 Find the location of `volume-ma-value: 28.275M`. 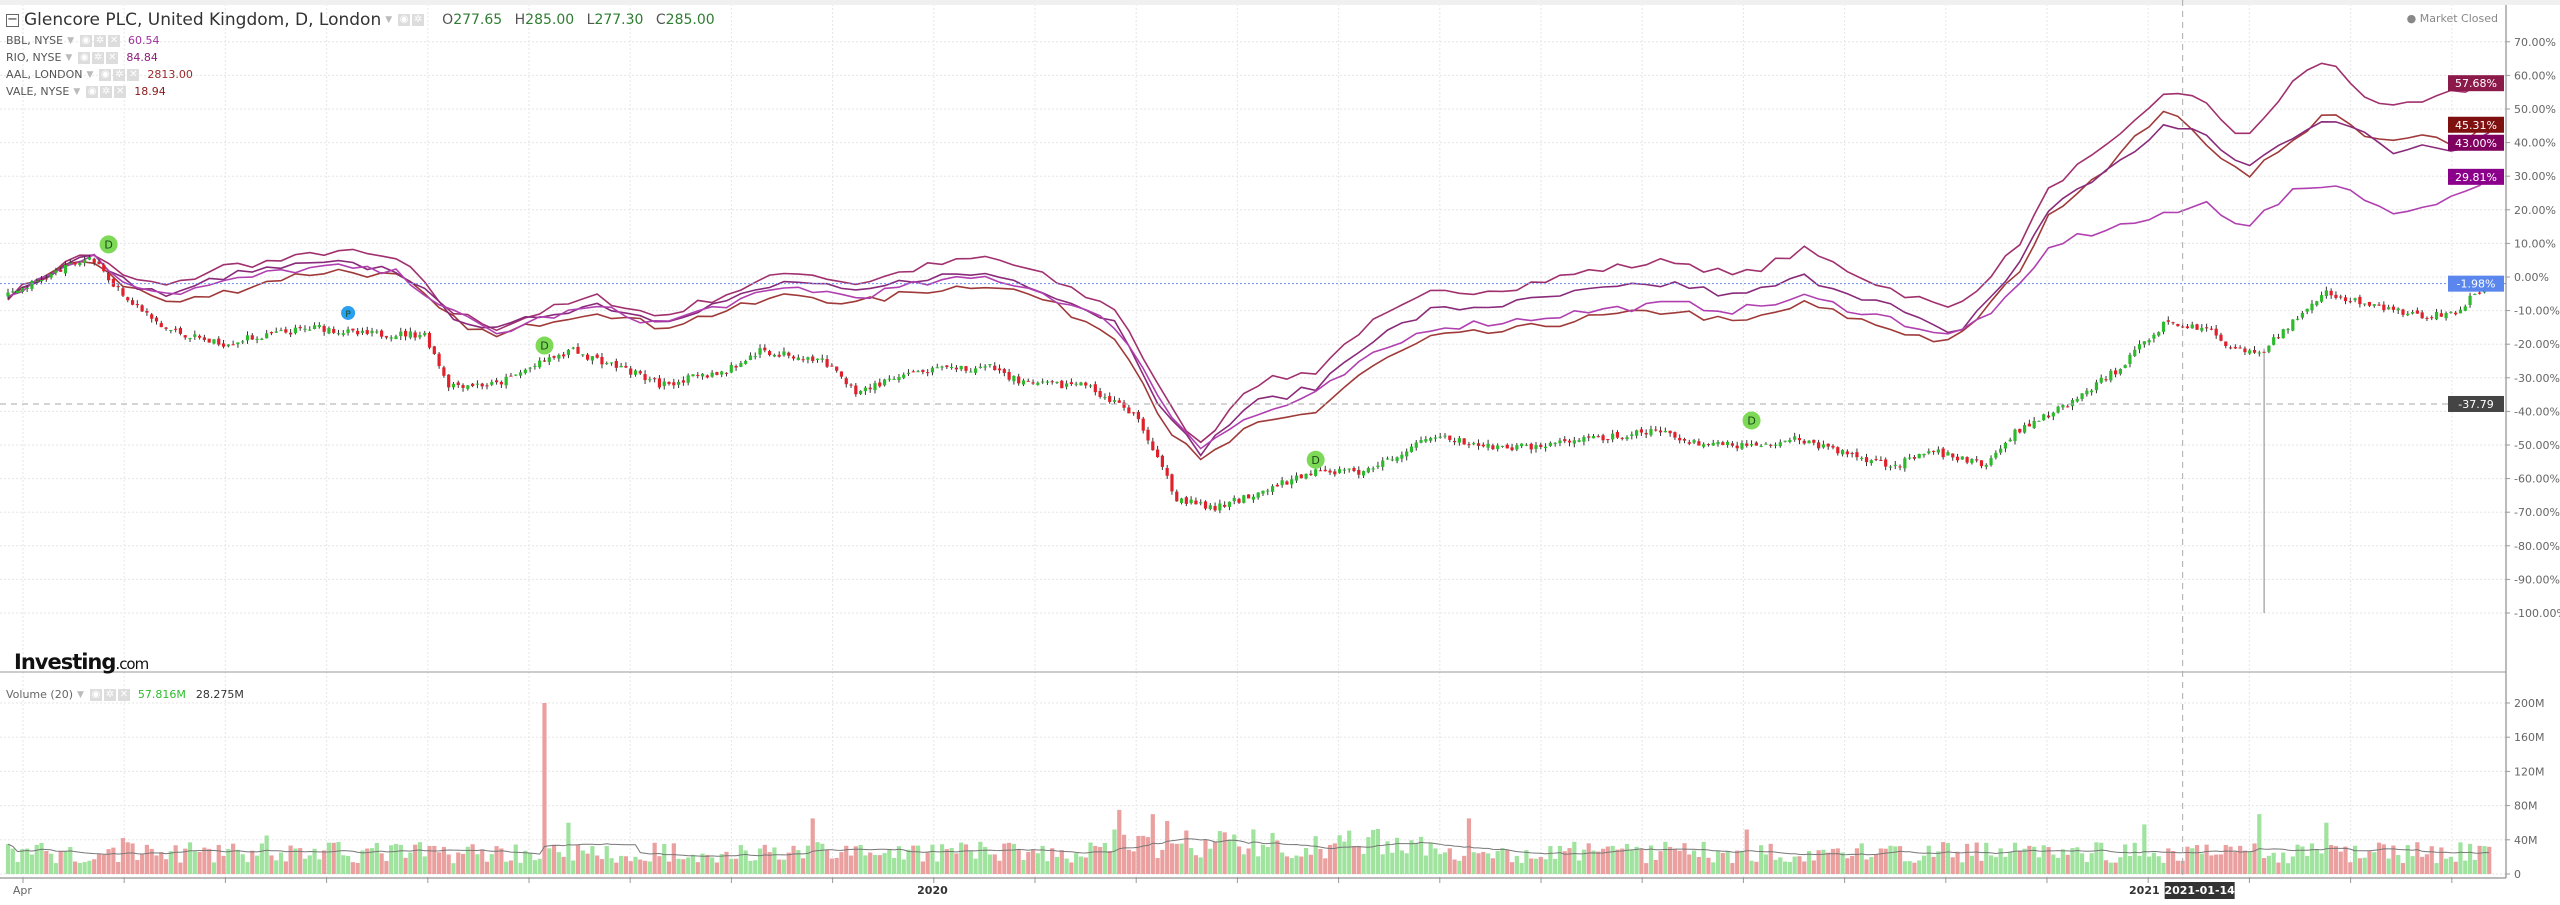

volume-ma-value: 28.275M is located at coordinates (219, 694).